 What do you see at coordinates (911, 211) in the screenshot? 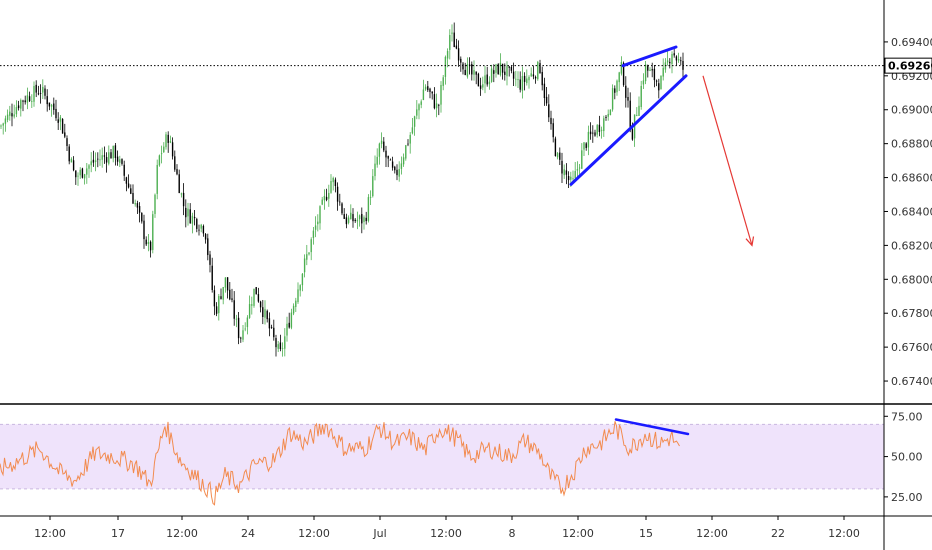
I see `price-tick-label: 0.68400` at bounding box center [911, 211].